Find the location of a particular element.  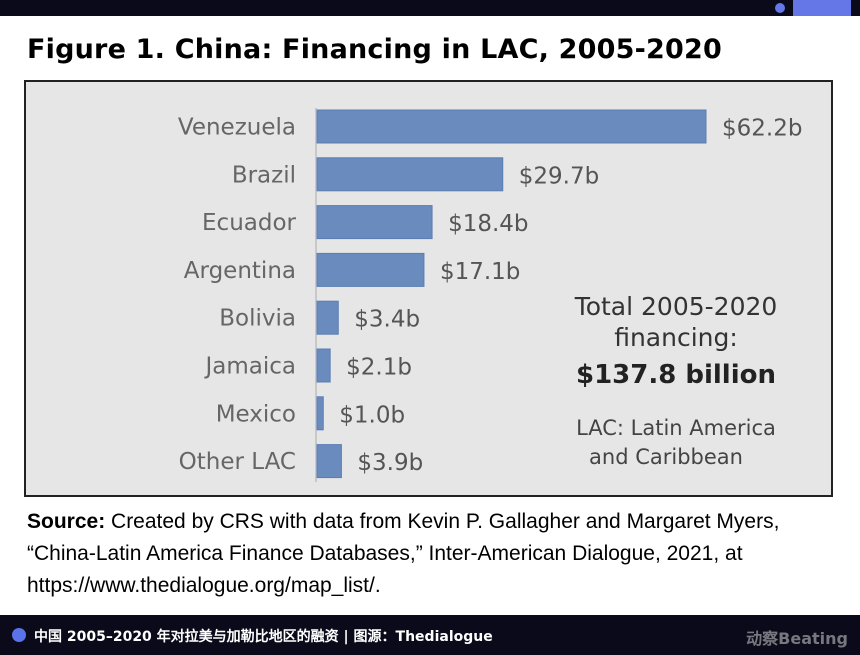

total-annotation-line1: Total 2005-2020 is located at coordinates (676, 306).